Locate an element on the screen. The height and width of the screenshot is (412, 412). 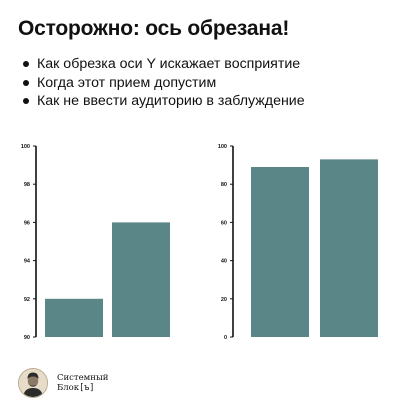
portrait-avatar-icon is located at coordinates (33, 383).